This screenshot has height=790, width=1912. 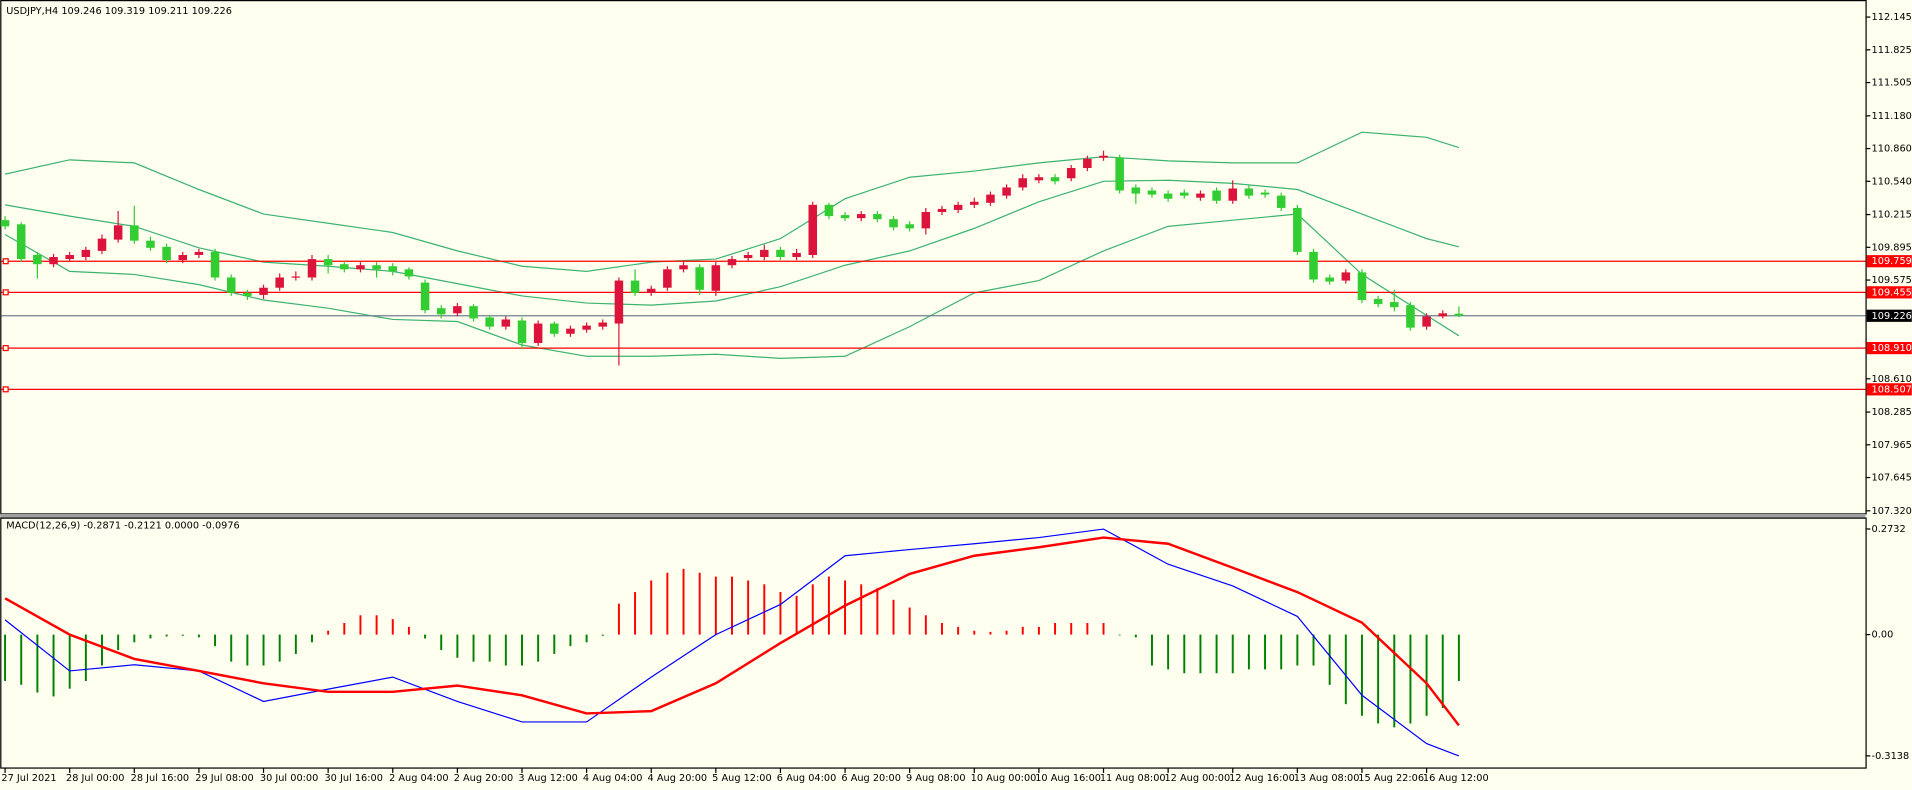 What do you see at coordinates (160, 778) in the screenshot?
I see `x-tick-label: 28 Jul 16:00` at bounding box center [160, 778].